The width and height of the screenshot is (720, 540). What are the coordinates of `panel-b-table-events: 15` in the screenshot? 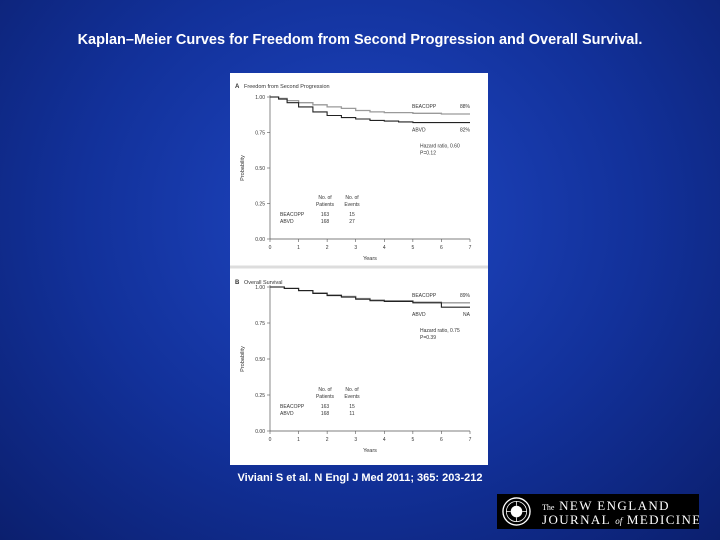 It's located at (352, 407).